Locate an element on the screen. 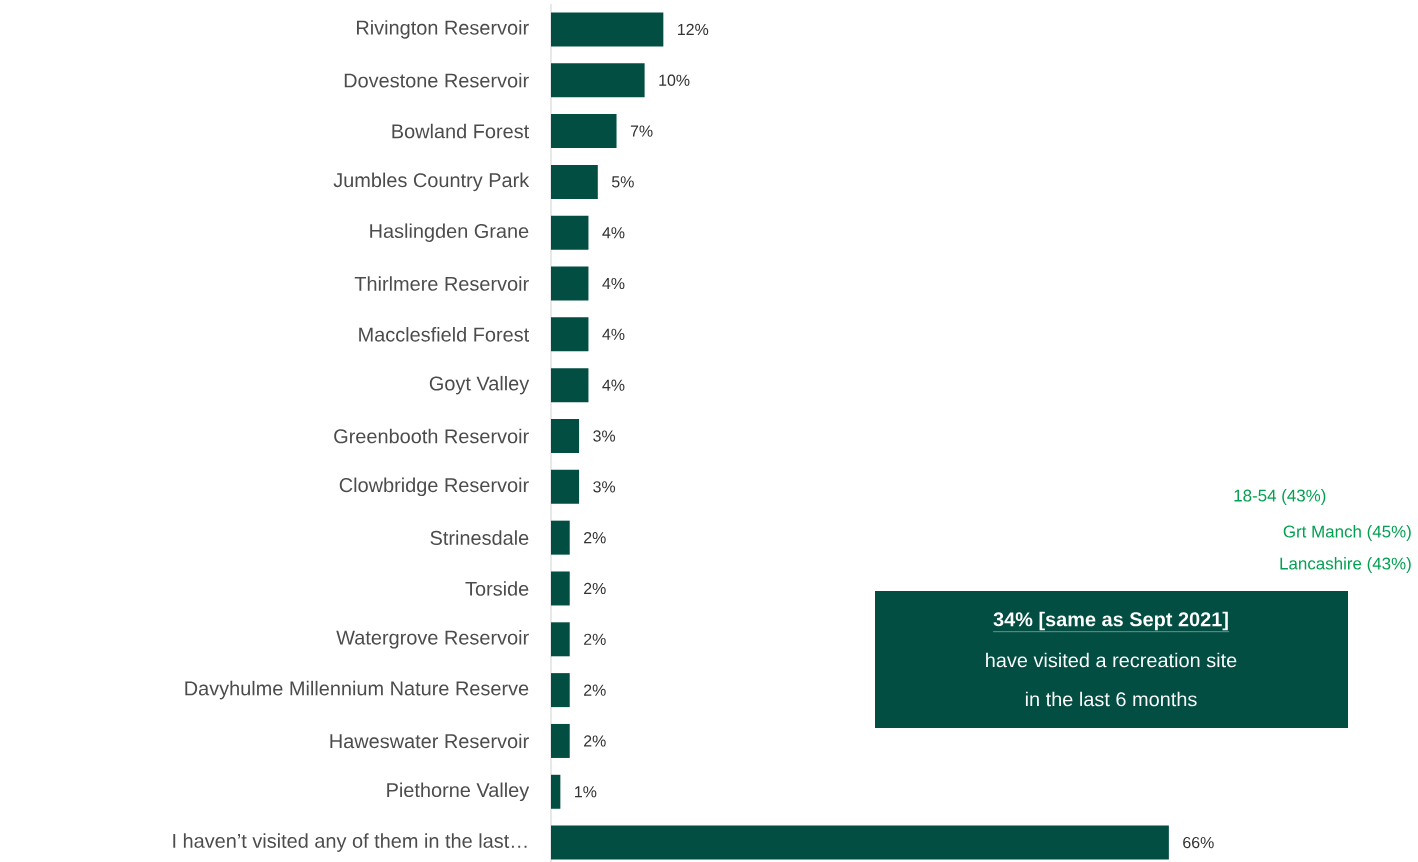 This screenshot has width=1418, height=862. y-tick-label: Jumbles Country Park is located at coordinates (431, 182).